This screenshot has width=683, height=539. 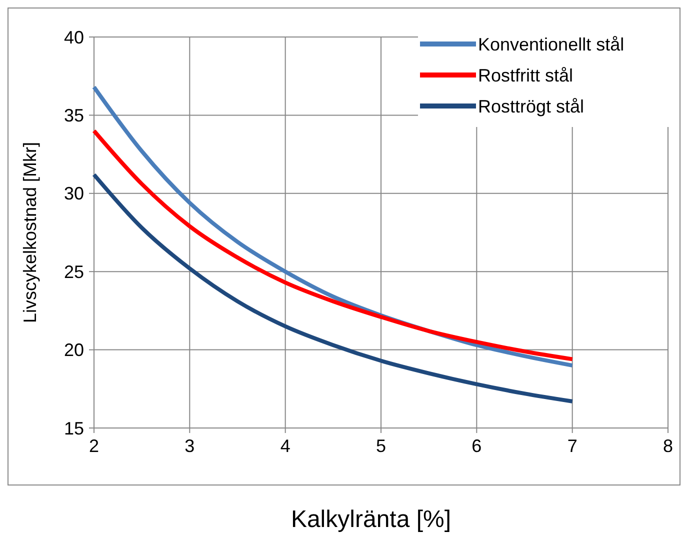 I want to click on y-axis-title: Livscykelkostnad [Mkr], so click(x=30, y=233).